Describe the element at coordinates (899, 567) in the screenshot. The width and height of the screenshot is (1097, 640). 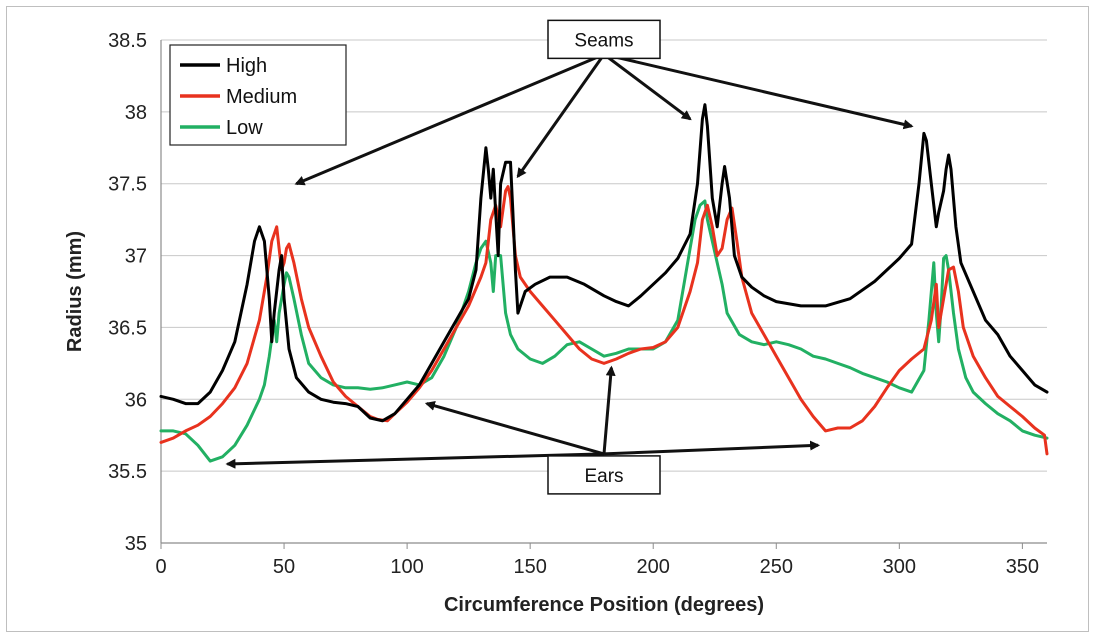
I see `x-tick-label: 300` at that location.